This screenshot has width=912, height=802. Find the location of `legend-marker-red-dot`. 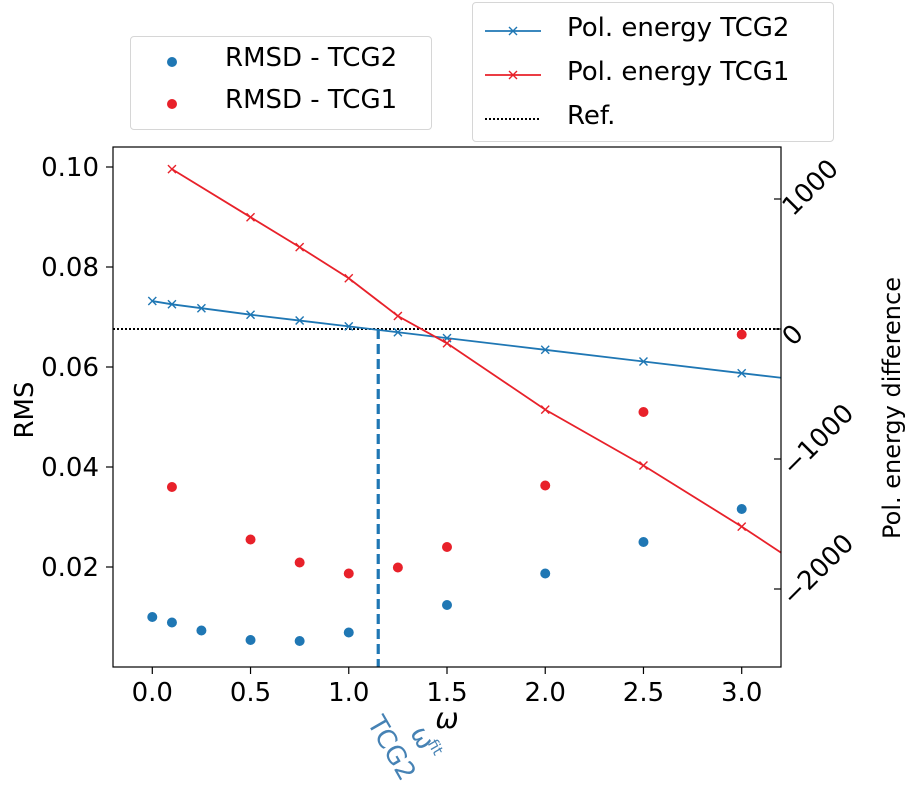

legend-marker-red-dot is located at coordinates (172, 104).